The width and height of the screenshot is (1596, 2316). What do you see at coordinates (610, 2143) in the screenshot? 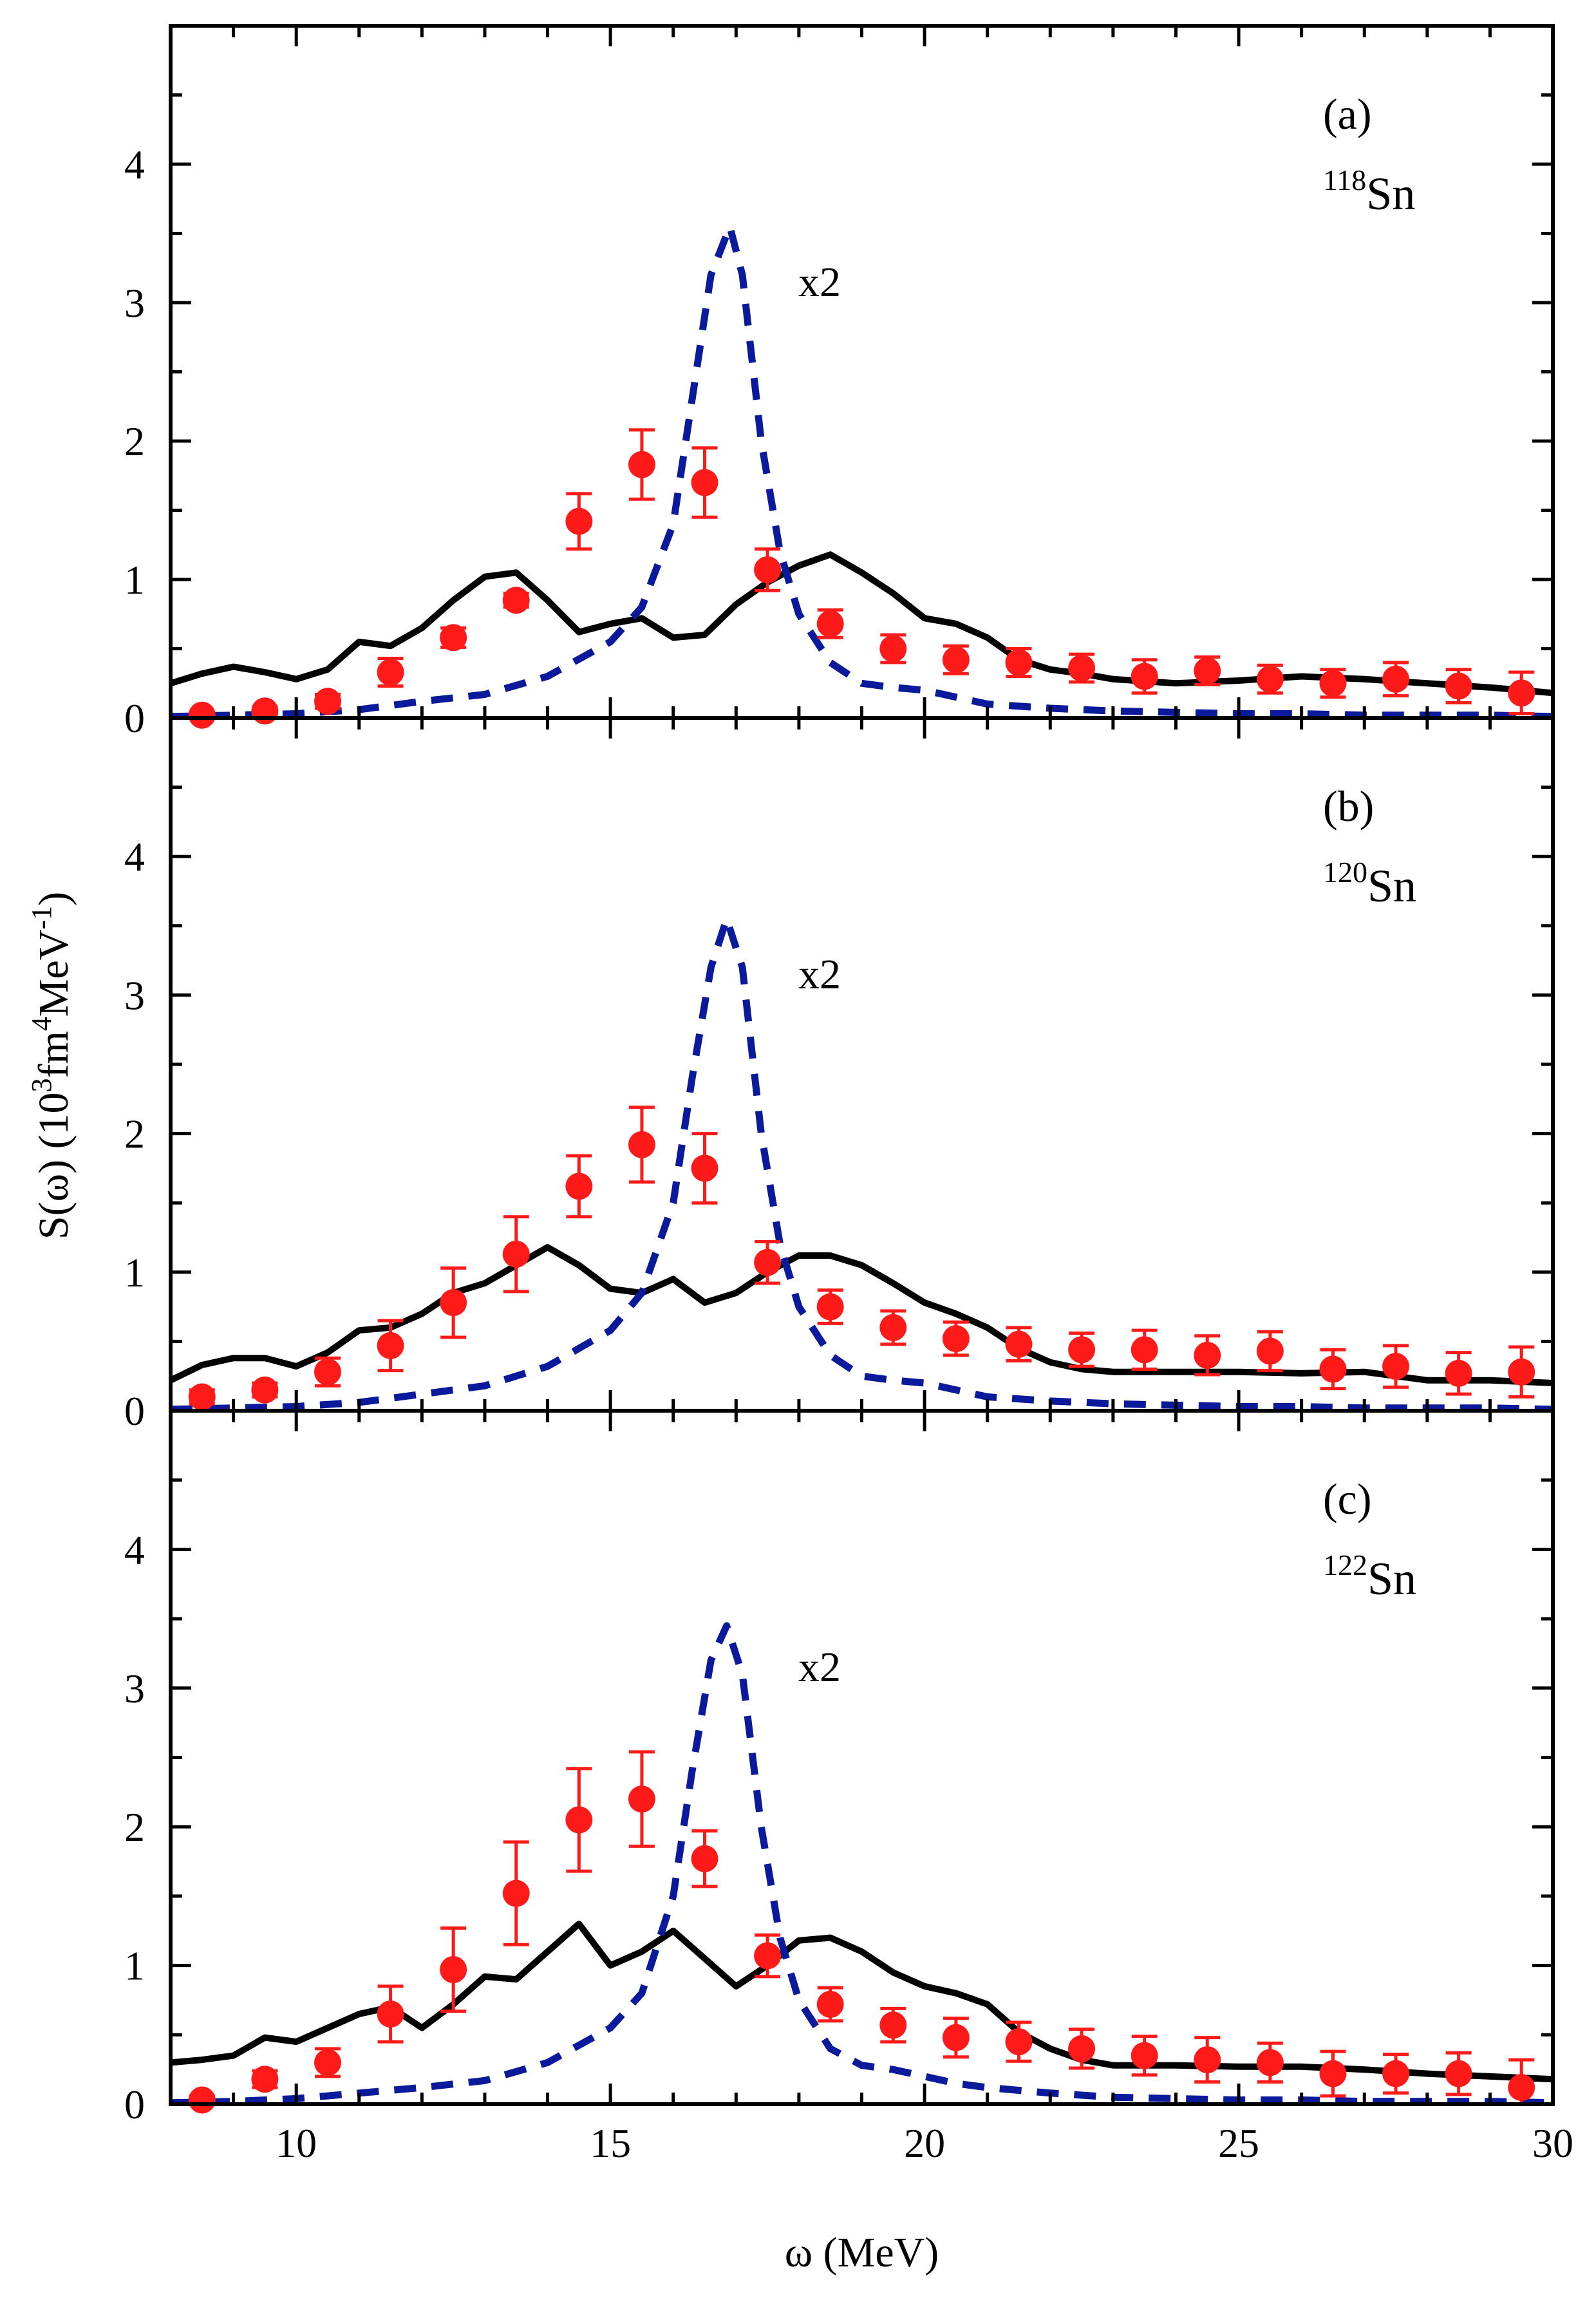
I see `x-tick-label: 15` at bounding box center [610, 2143].